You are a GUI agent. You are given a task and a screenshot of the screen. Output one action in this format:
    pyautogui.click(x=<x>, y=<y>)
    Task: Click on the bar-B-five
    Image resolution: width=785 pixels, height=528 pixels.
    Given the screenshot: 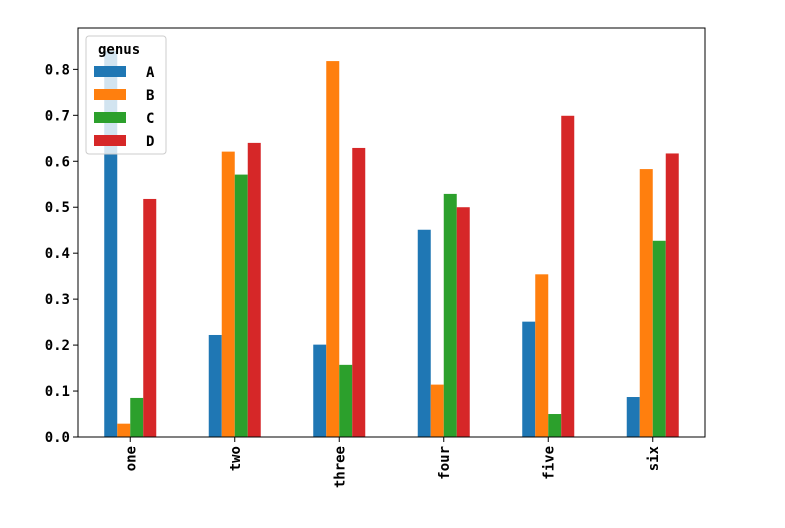 What is the action you would take?
    pyautogui.click(x=542, y=355)
    